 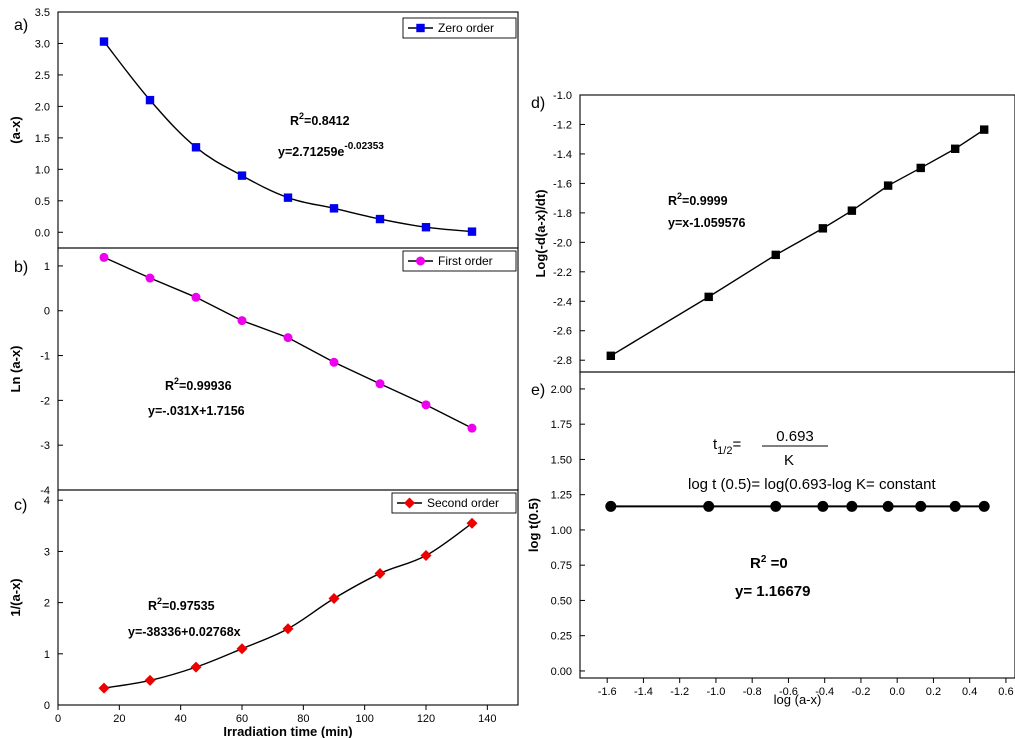 I want to click on fit-equation-label: y=2.71259e-0.02353, so click(x=331, y=150).